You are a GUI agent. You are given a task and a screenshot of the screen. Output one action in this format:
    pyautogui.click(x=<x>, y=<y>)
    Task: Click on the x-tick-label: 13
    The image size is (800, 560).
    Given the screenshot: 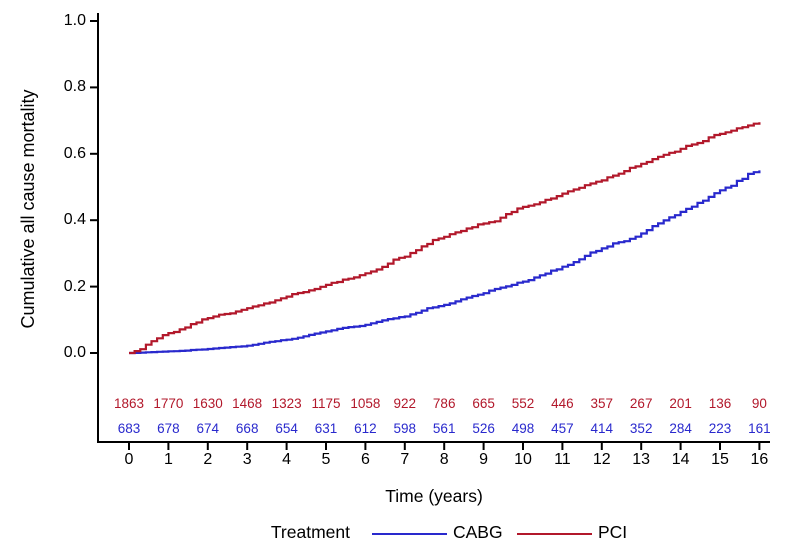 What is the action you would take?
    pyautogui.click(x=641, y=459)
    